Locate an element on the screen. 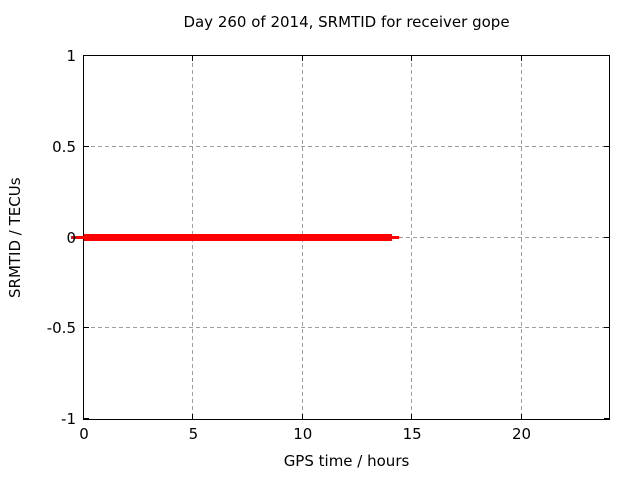 This screenshot has height=480, width=640. y-tick-label-0.5: 0.5 is located at coordinates (64, 146).